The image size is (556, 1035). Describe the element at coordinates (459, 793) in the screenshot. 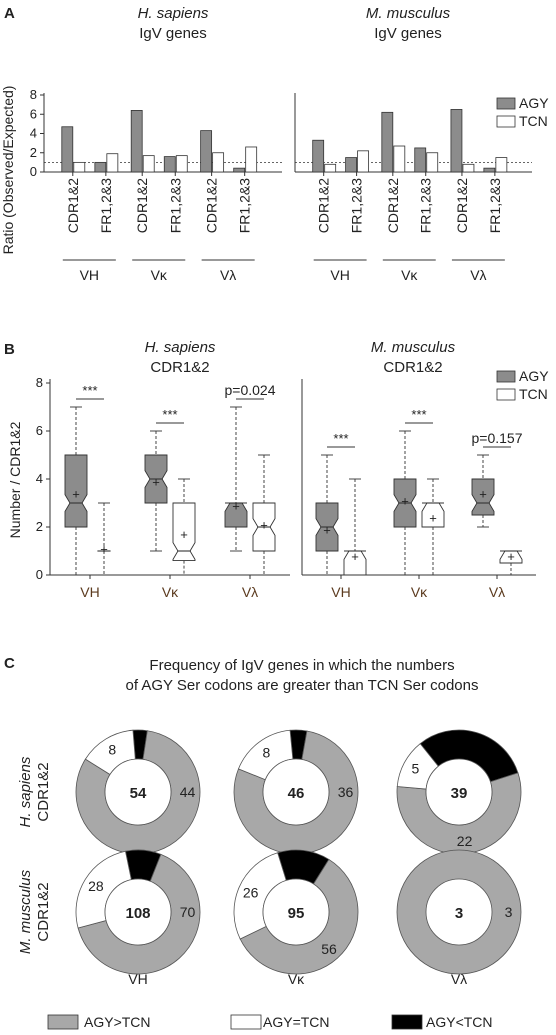

I see `panel-c-donut-2-total: 39` at that location.